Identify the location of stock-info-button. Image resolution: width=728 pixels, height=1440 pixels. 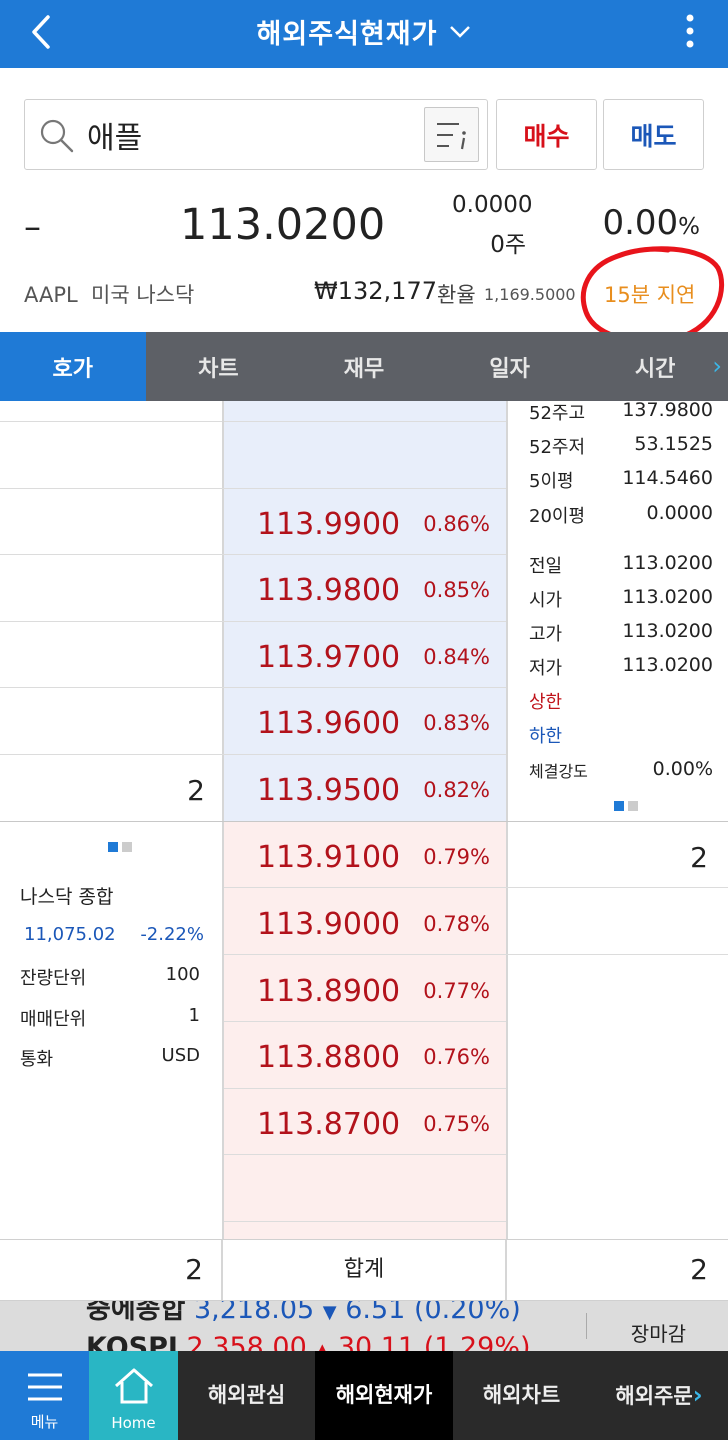
(451, 134).